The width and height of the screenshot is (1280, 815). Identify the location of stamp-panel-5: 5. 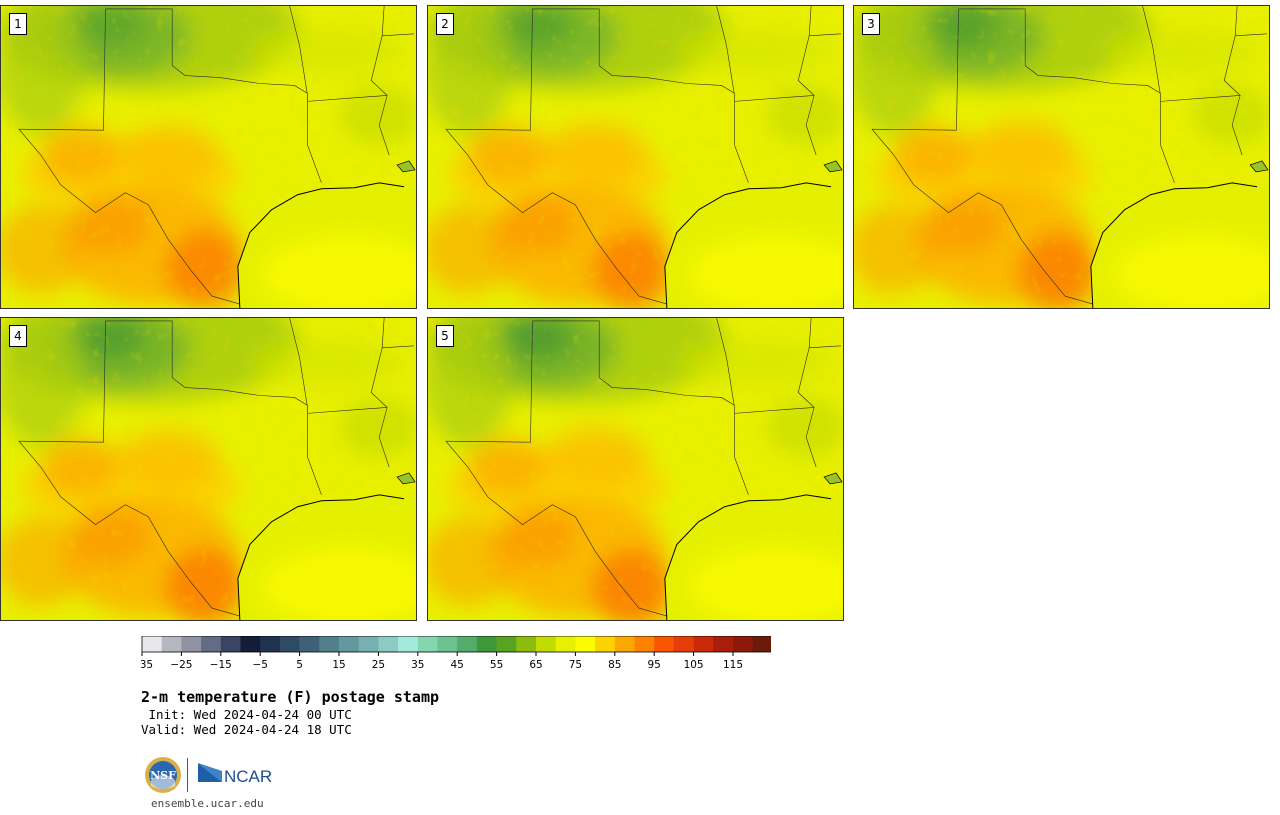
(635, 469).